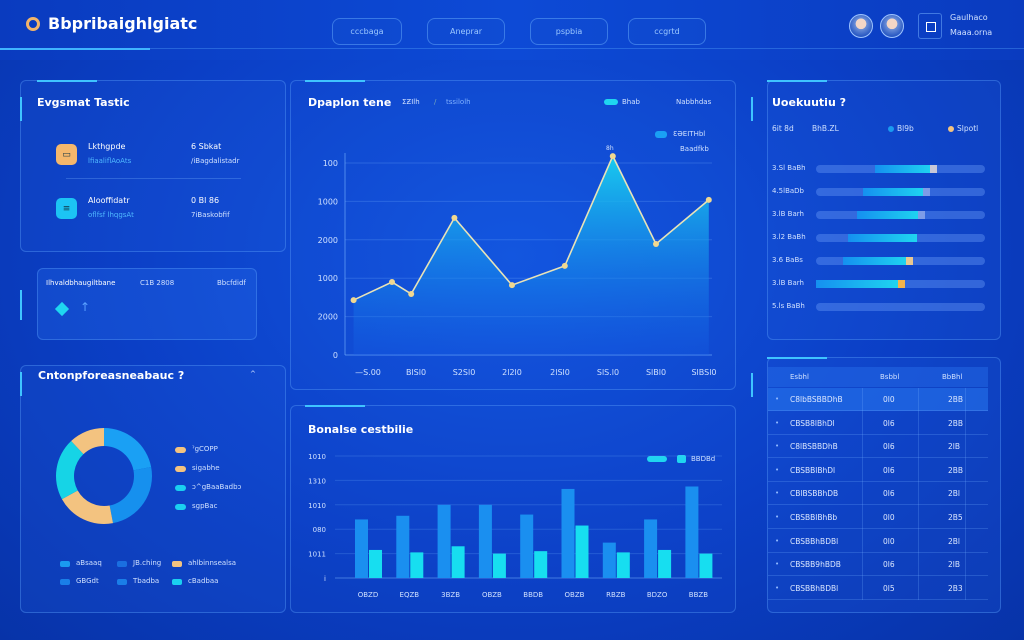 This screenshot has width=1024, height=640. Describe the element at coordinates (694, 149) in the screenshot. I see `legend-sublabel: Baadfkb` at that location.